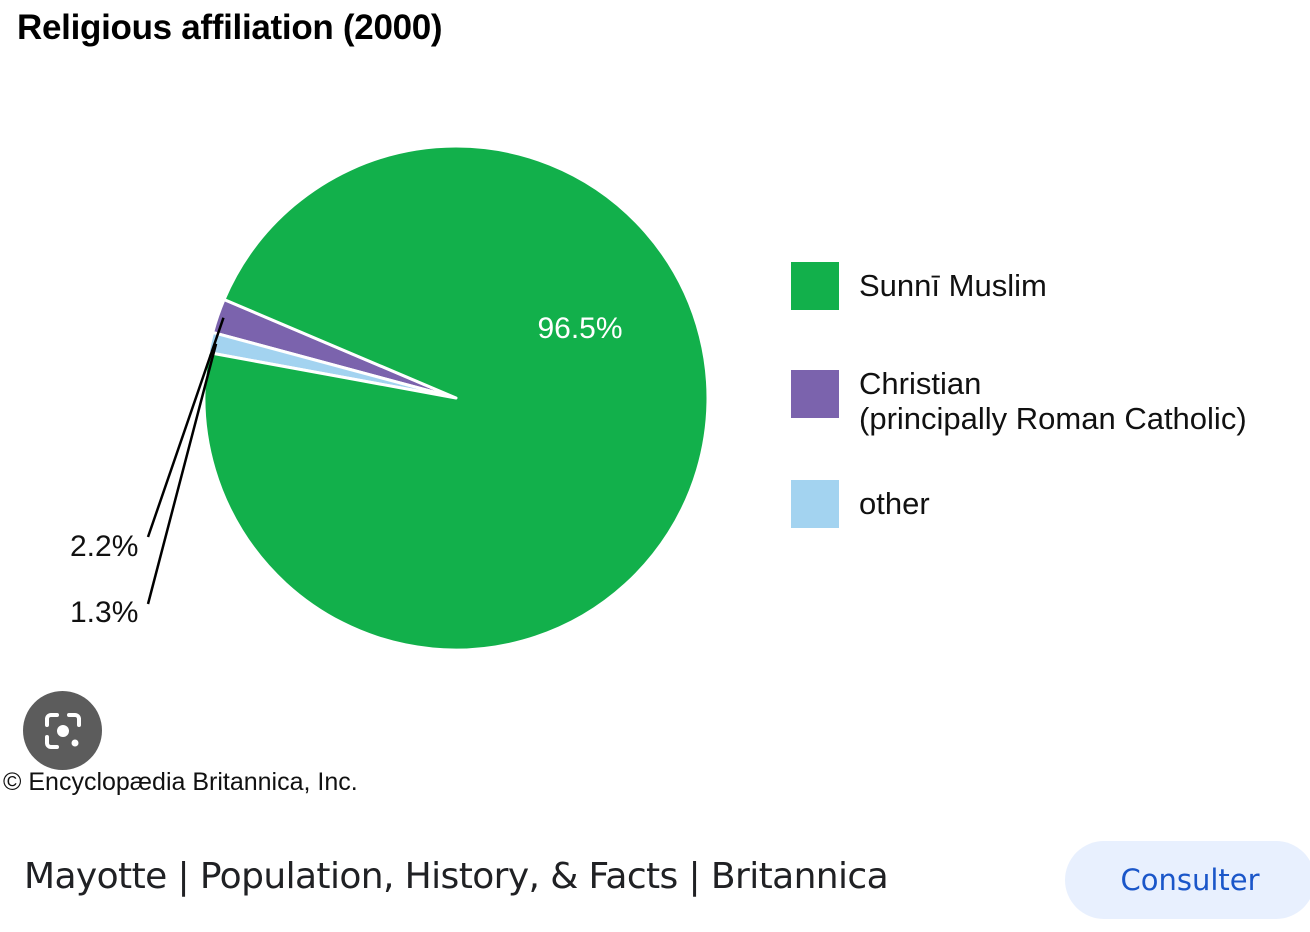 The image size is (1310, 932). What do you see at coordinates (1187, 880) in the screenshot?
I see `consult-button: Consulter` at bounding box center [1187, 880].